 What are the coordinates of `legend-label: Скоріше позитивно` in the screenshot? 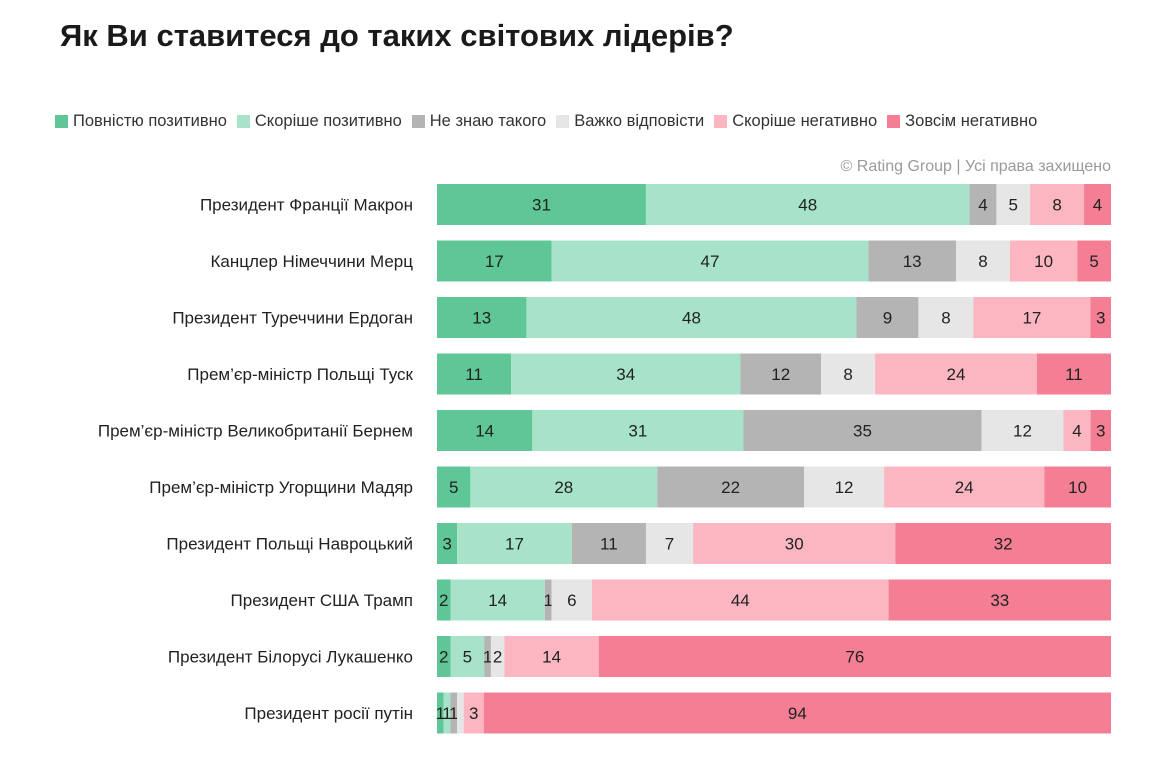 It's located at (328, 121).